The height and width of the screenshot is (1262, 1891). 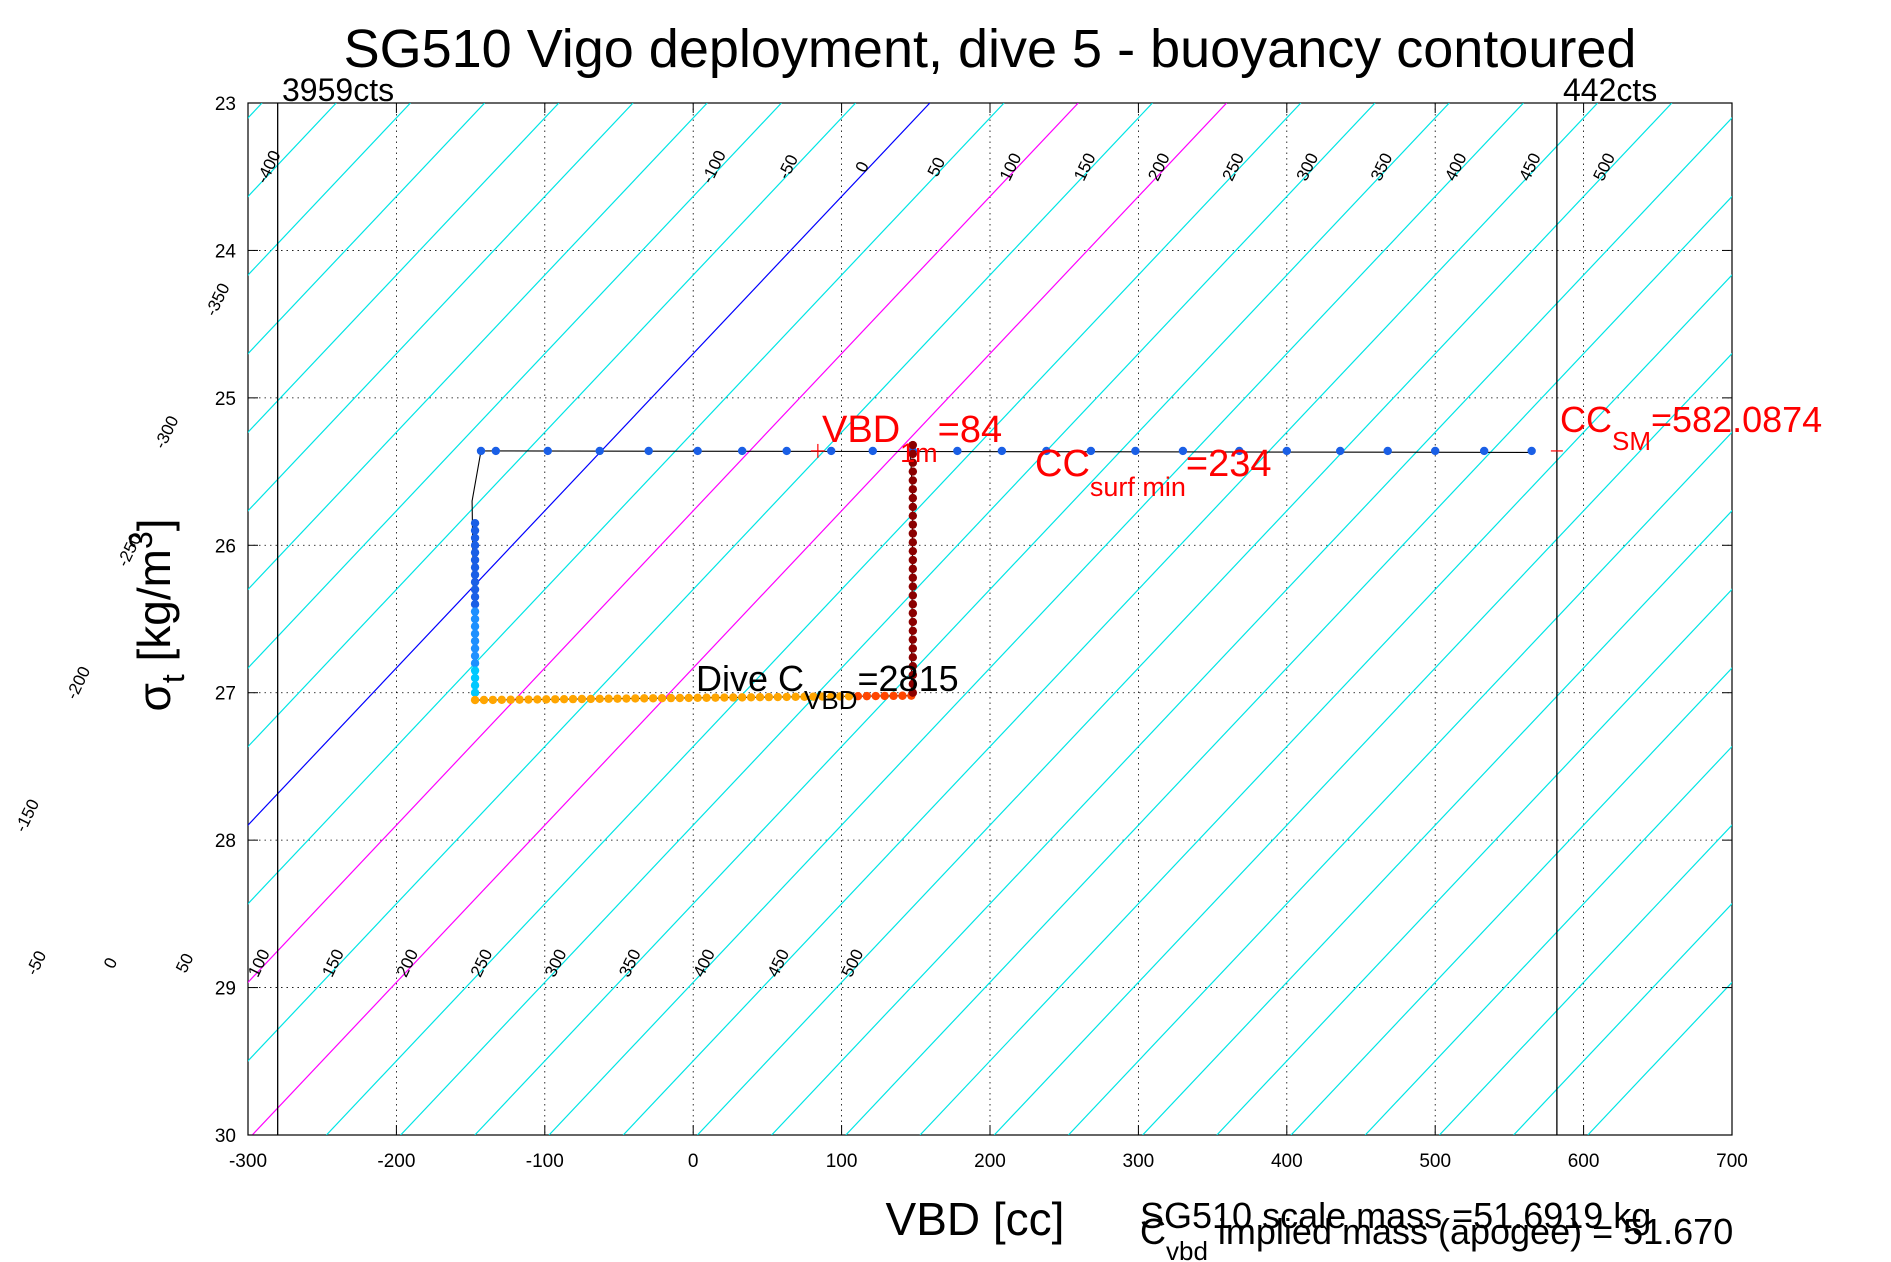 What do you see at coordinates (36, 963) in the screenshot?
I see `contour-label: -50` at bounding box center [36, 963].